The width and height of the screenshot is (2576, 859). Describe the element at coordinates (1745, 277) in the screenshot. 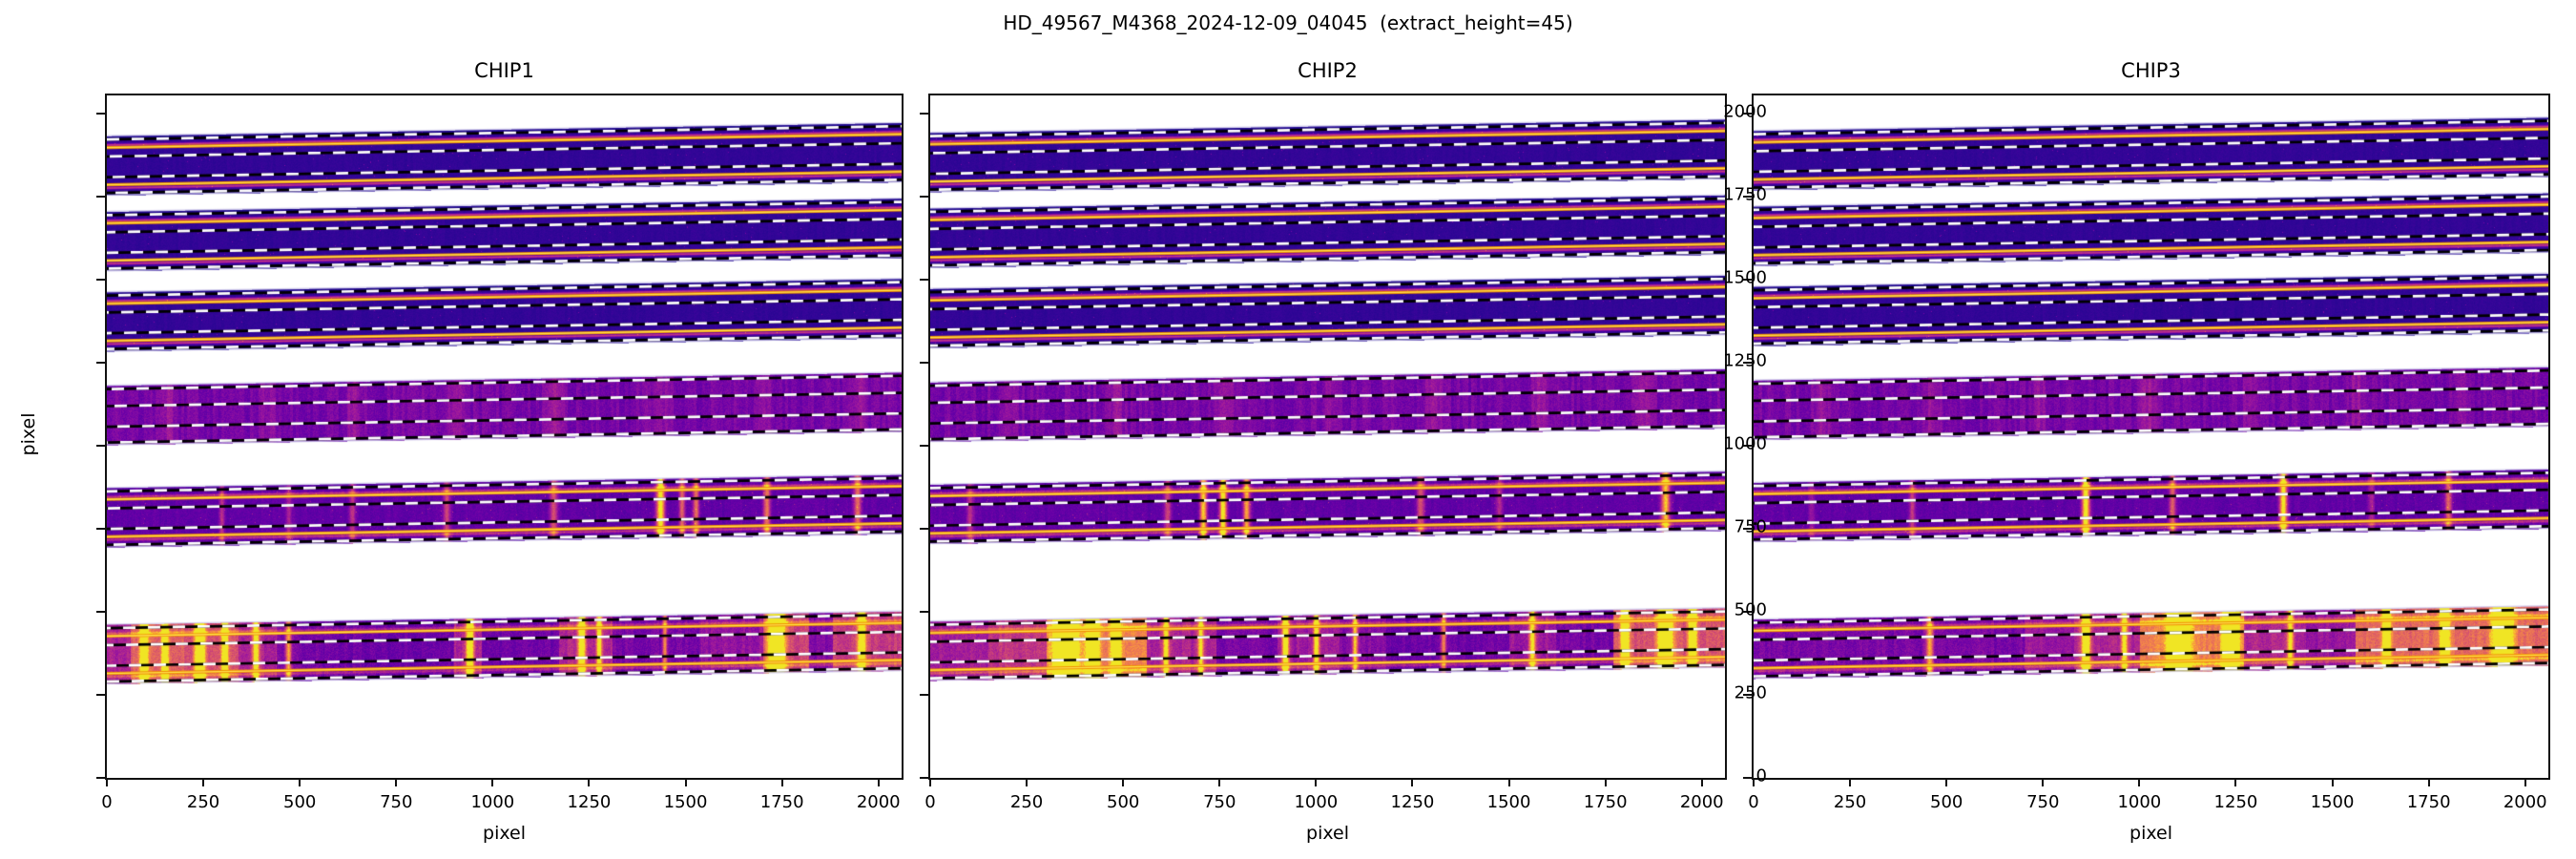

I see `y-tick-label: 1500` at that location.